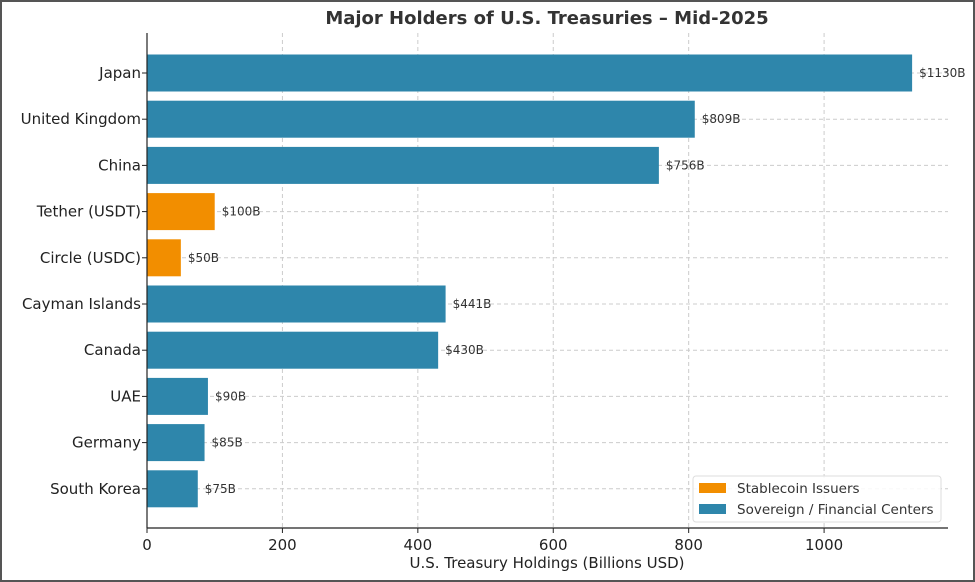 The image size is (975, 582). I want to click on y-tick-label: Japan, so click(119, 73).